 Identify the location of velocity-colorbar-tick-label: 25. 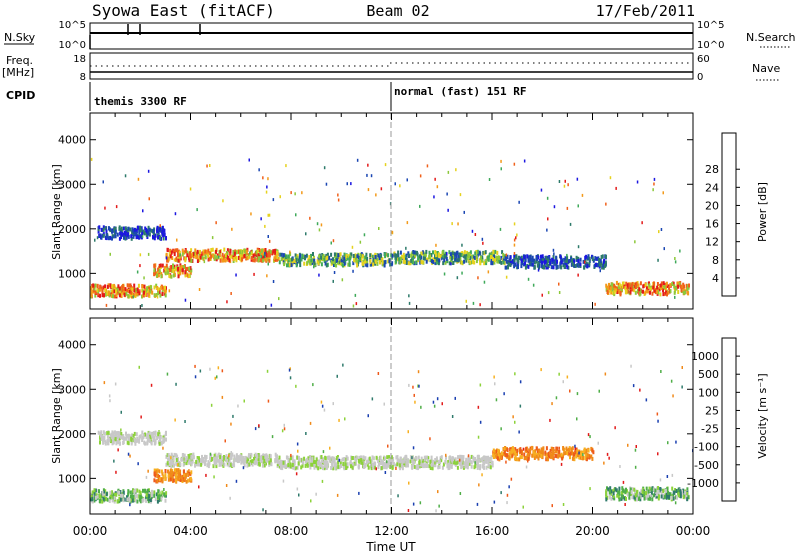
(712, 410).